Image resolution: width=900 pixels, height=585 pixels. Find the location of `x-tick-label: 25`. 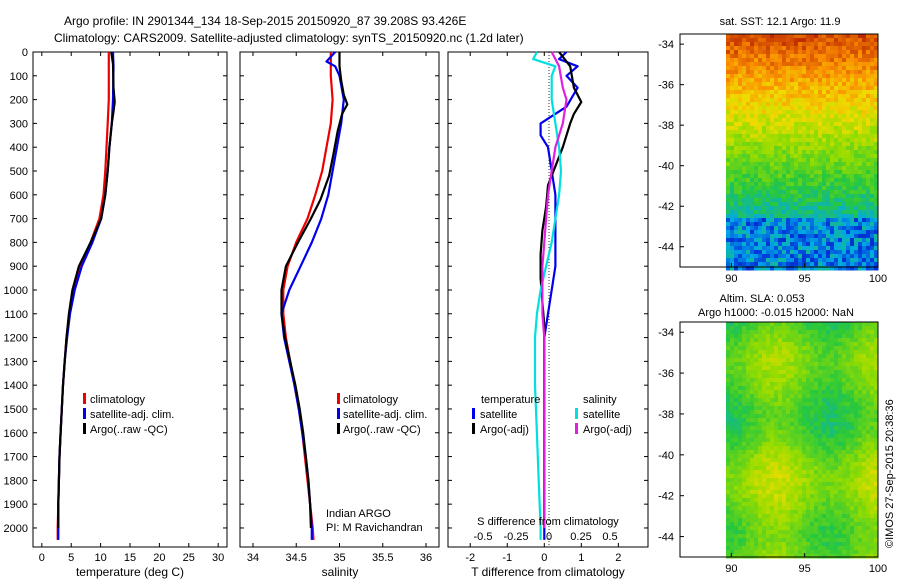

x-tick-label: 25 is located at coordinates (189, 558).